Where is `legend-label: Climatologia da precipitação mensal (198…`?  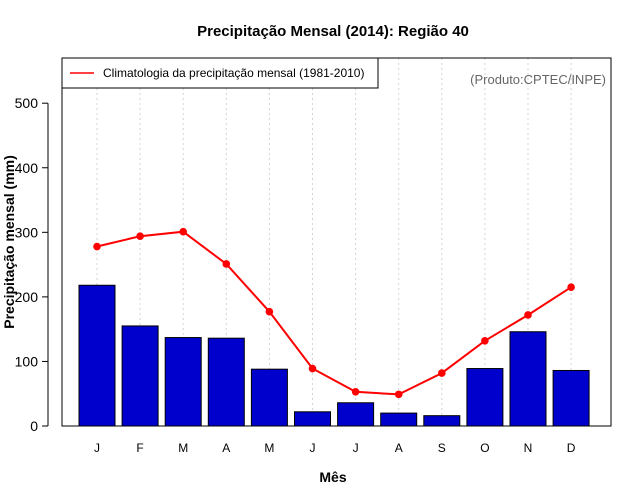 legend-label: Climatologia da precipitação mensal (198… is located at coordinates (233, 73).